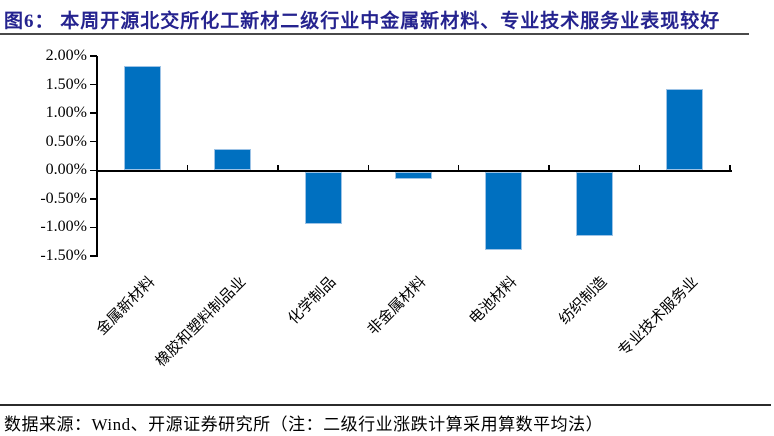  I want to click on x-category-label: 纺织制造, so click(583, 301).